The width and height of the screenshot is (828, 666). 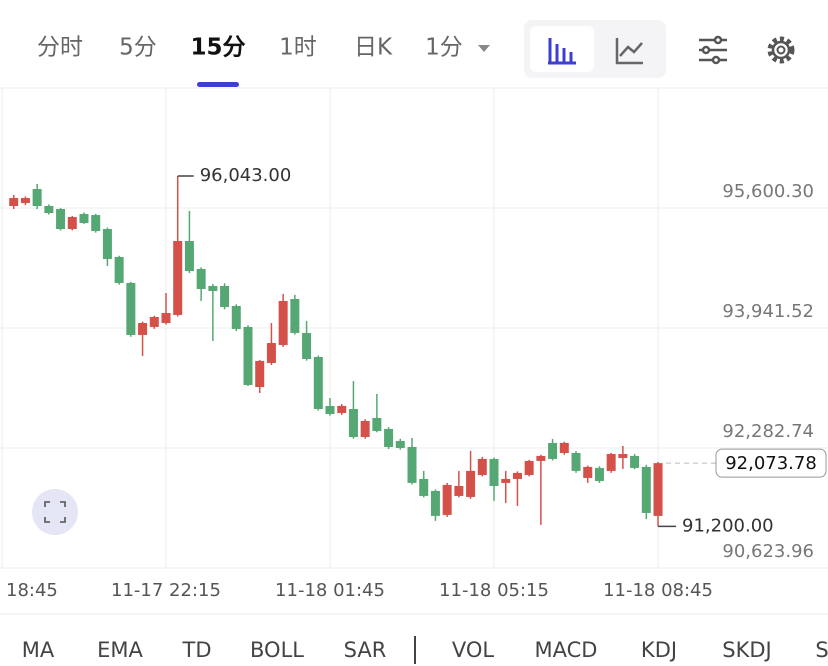 I want to click on indicator-tab: SKDJ, so click(x=746, y=650).